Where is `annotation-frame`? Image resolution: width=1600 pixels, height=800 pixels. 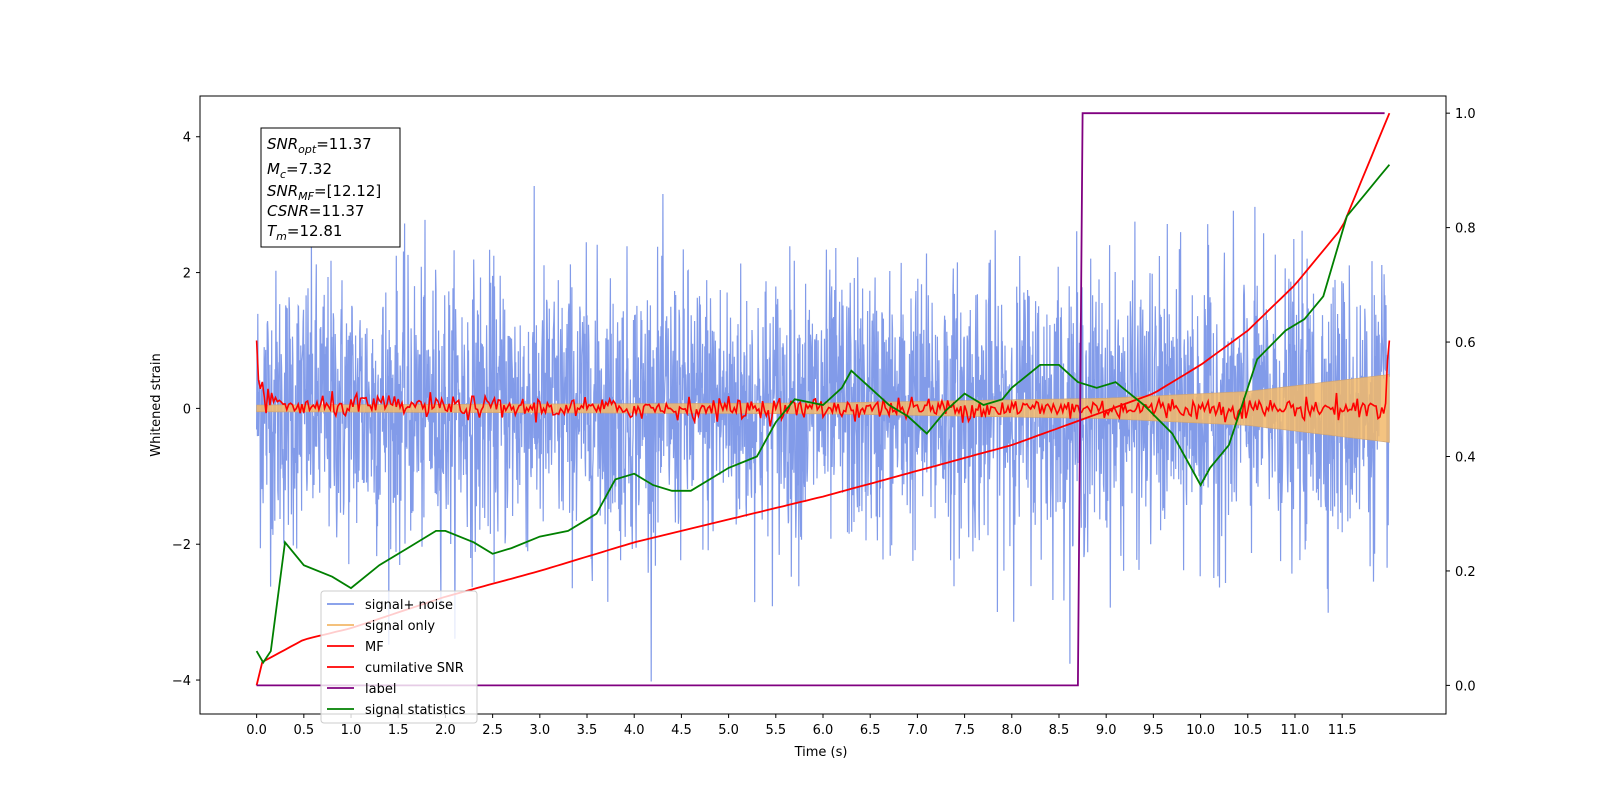 annotation-frame is located at coordinates (330, 187).